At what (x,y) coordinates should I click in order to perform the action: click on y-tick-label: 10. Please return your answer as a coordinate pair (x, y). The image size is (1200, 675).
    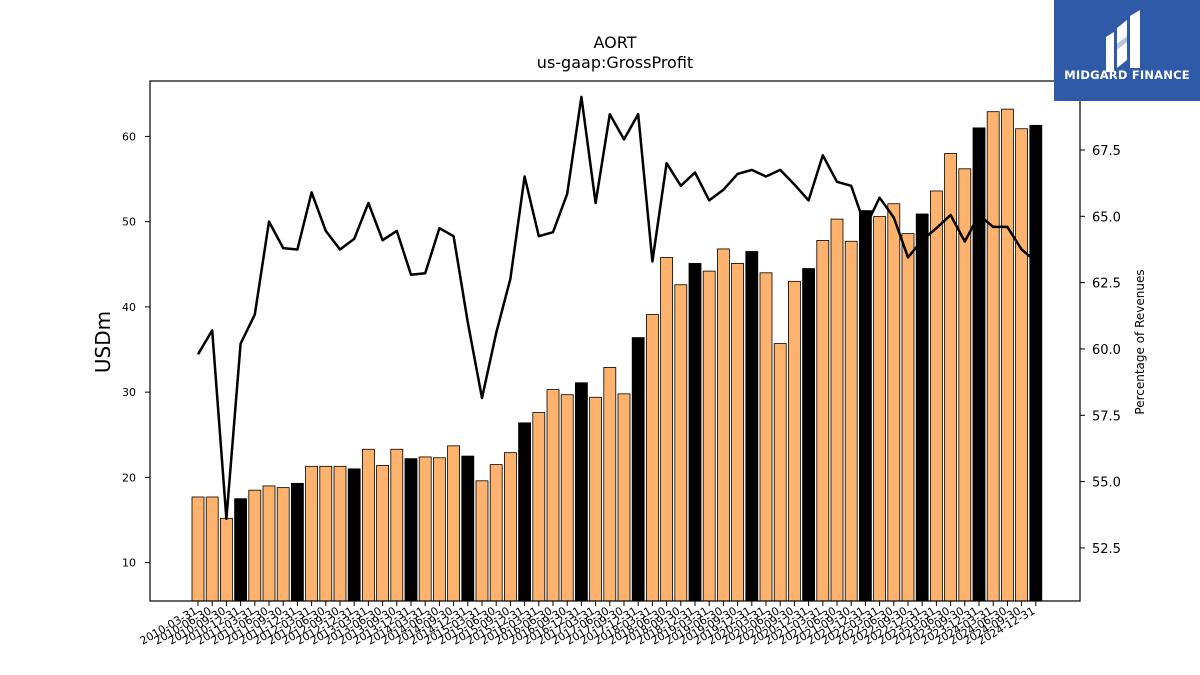
    Looking at the image, I should click on (129, 563).